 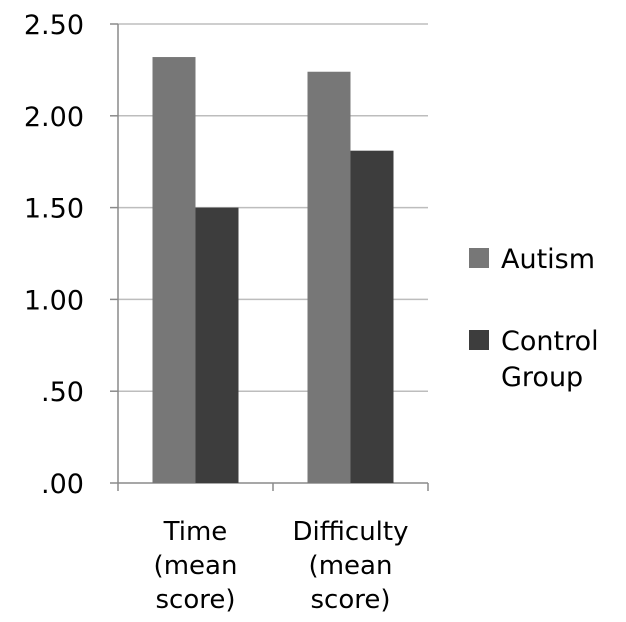 What do you see at coordinates (351, 532) in the screenshot?
I see `x-category-label: Difficulty` at bounding box center [351, 532].